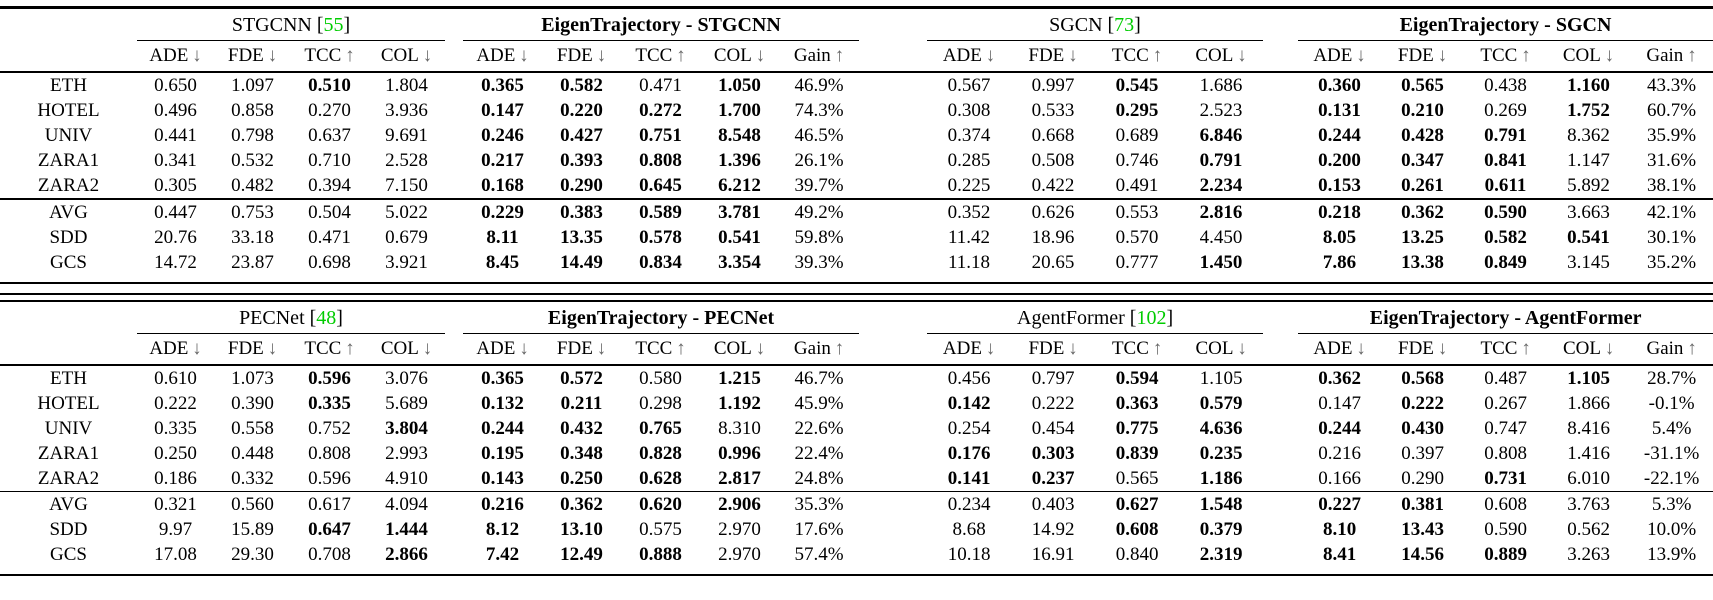  What do you see at coordinates (1671, 478) in the screenshot?
I see `gain-cell: -22.1%` at bounding box center [1671, 478].